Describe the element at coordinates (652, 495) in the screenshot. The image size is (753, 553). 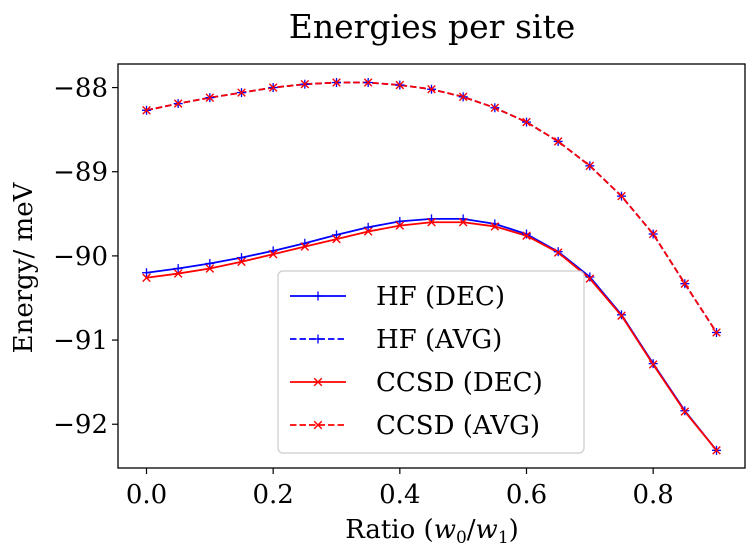
I see `x-tick-label: 0.8` at that location.